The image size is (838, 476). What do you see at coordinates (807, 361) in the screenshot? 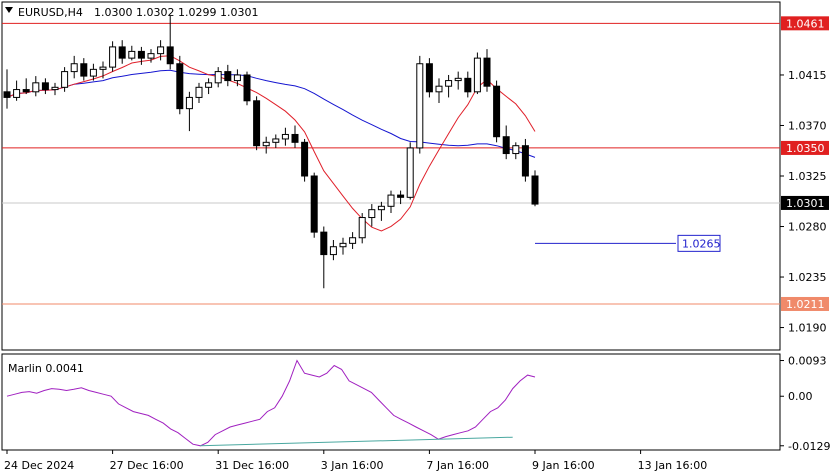
I see `indicator-tick-label: 0.0093` at bounding box center [807, 361].